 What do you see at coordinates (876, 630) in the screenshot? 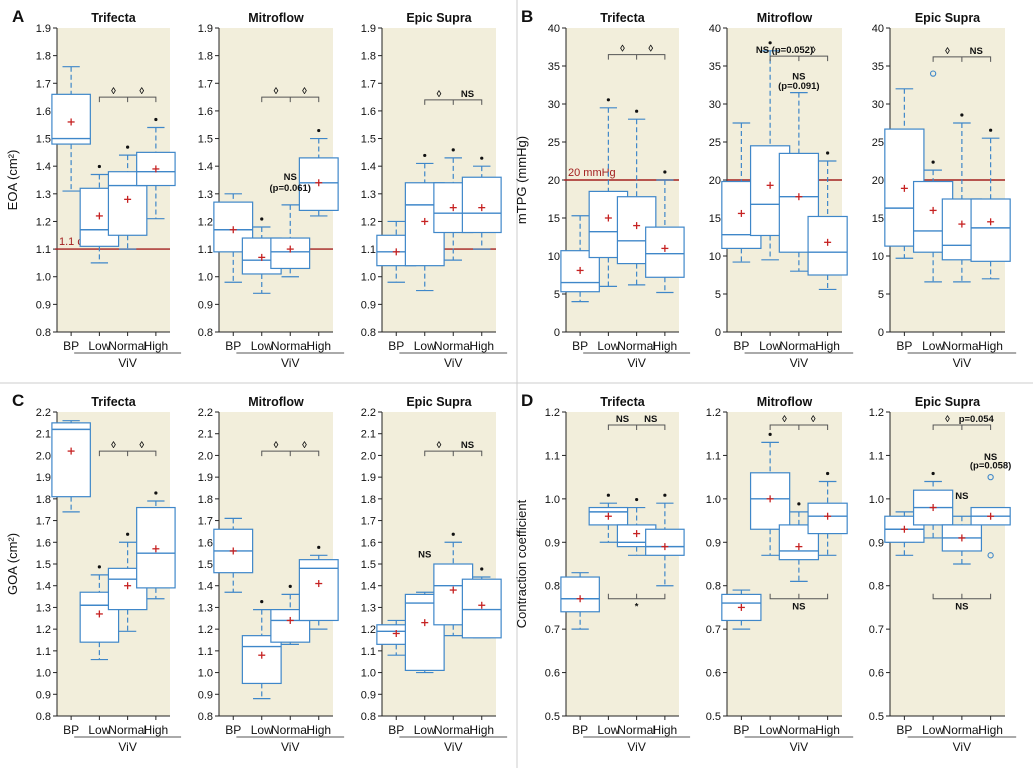
I see `y-tick-label: 0.7` at bounding box center [876, 630].